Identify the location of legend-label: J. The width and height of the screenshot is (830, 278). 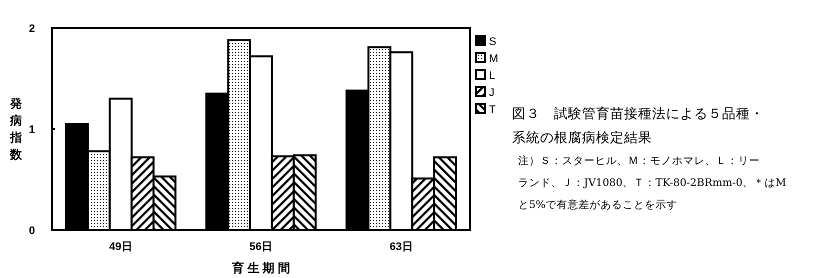
(491, 92).